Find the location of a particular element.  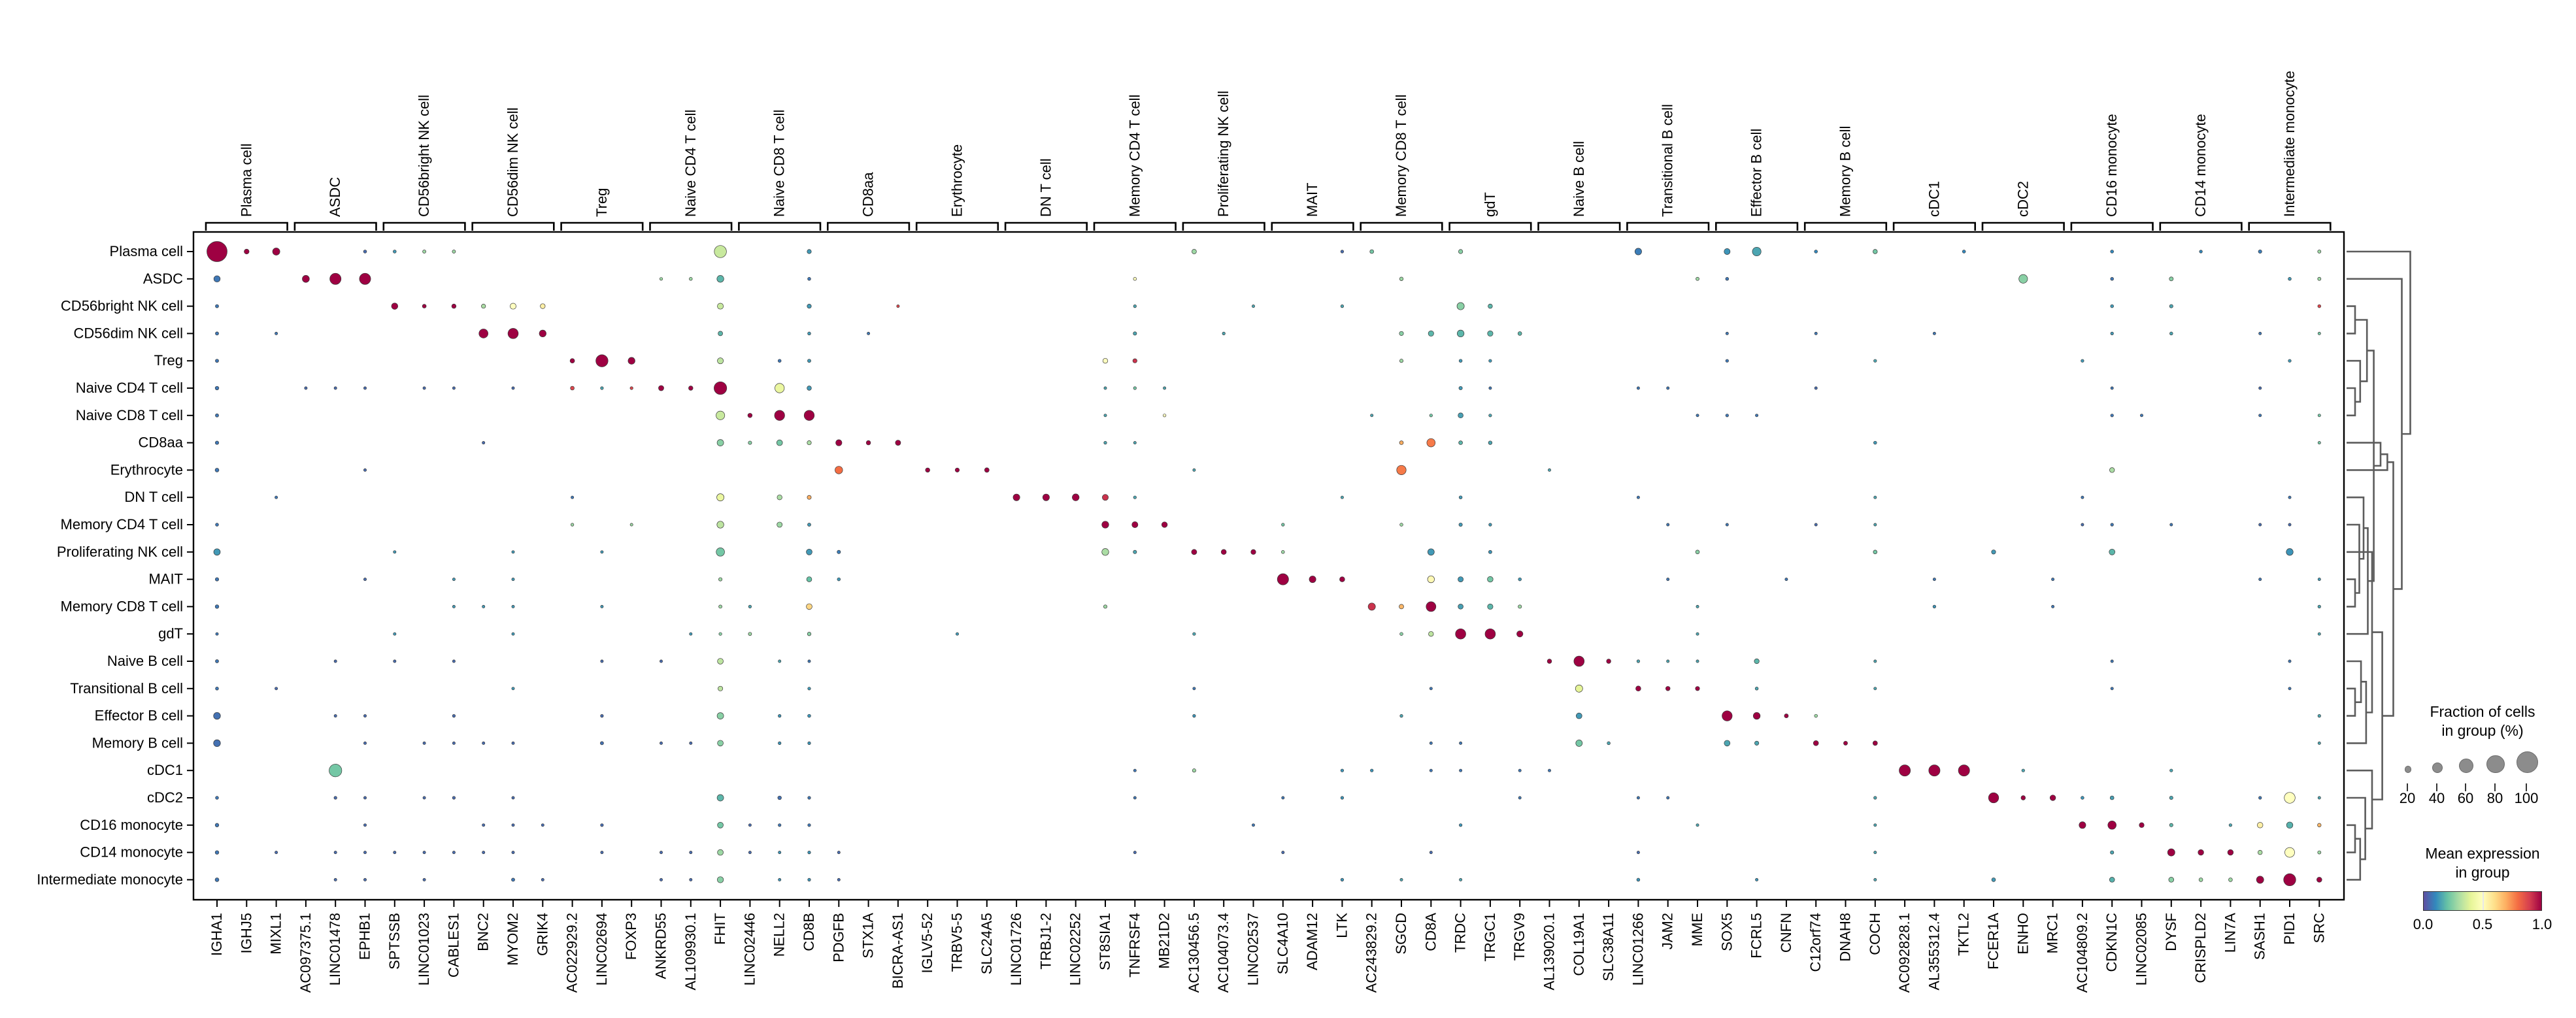

gene-label: CRISPLD2 is located at coordinates (2201, 948).